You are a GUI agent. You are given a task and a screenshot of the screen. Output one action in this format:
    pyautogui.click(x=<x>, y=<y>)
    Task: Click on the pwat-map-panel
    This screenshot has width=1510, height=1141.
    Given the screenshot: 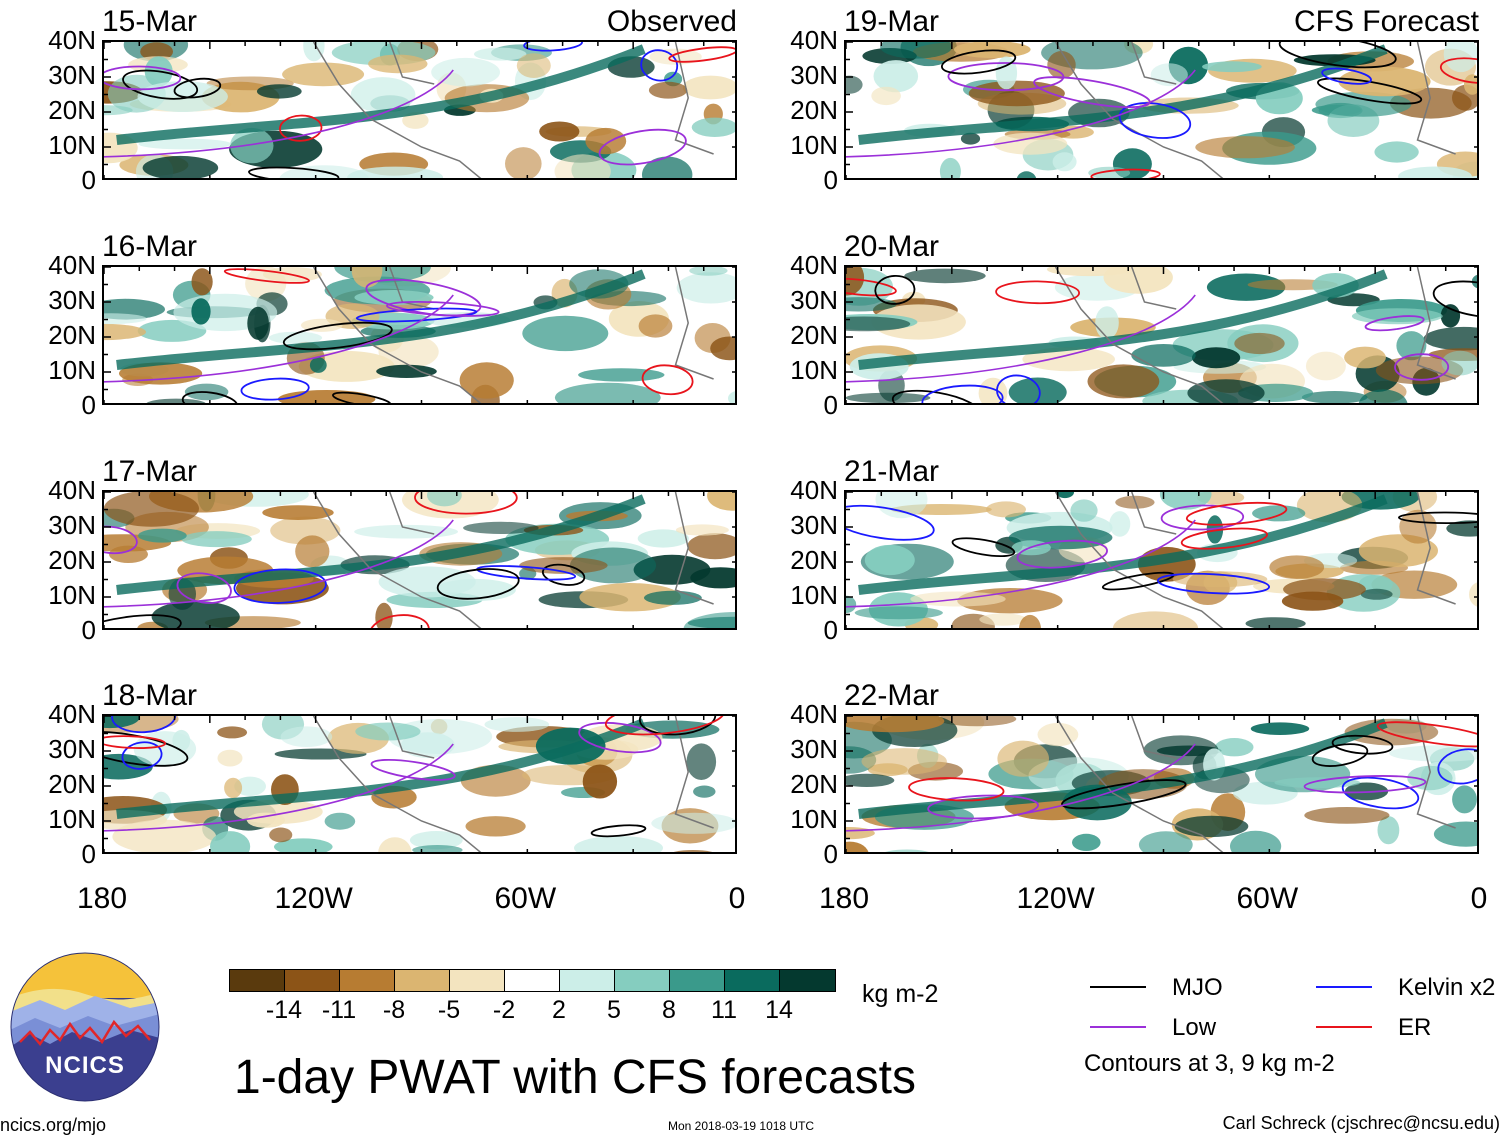 What is the action you would take?
    pyautogui.click(x=419, y=335)
    